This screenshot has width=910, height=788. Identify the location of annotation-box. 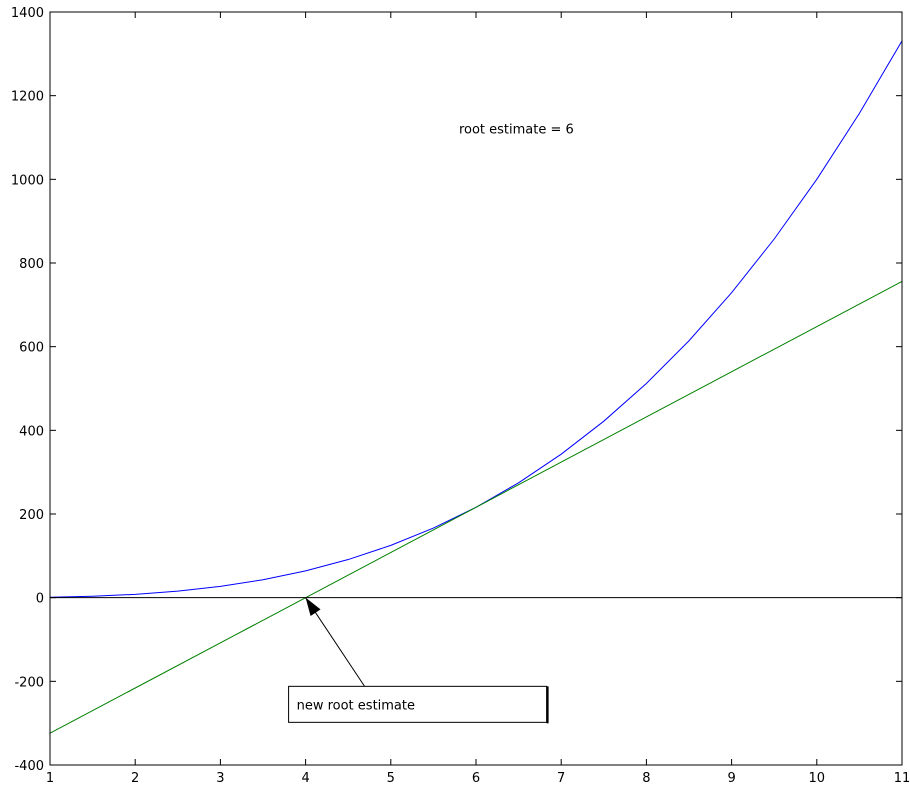
(418, 704).